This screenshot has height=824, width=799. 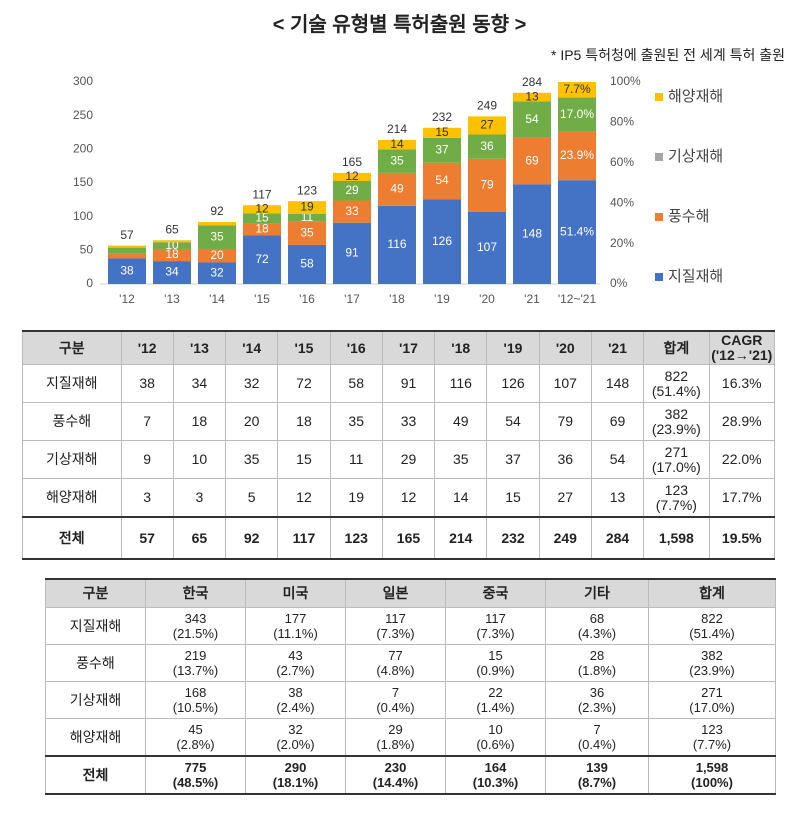 I want to click on table-cell: 7, so click(x=147, y=421).